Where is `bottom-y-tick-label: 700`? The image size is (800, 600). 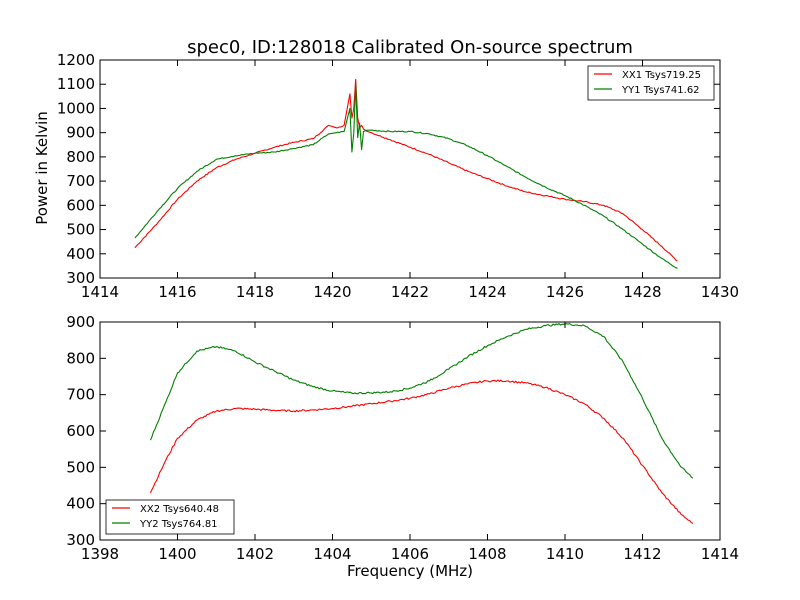
bottom-y-tick-label: 700 is located at coordinates (80, 395).